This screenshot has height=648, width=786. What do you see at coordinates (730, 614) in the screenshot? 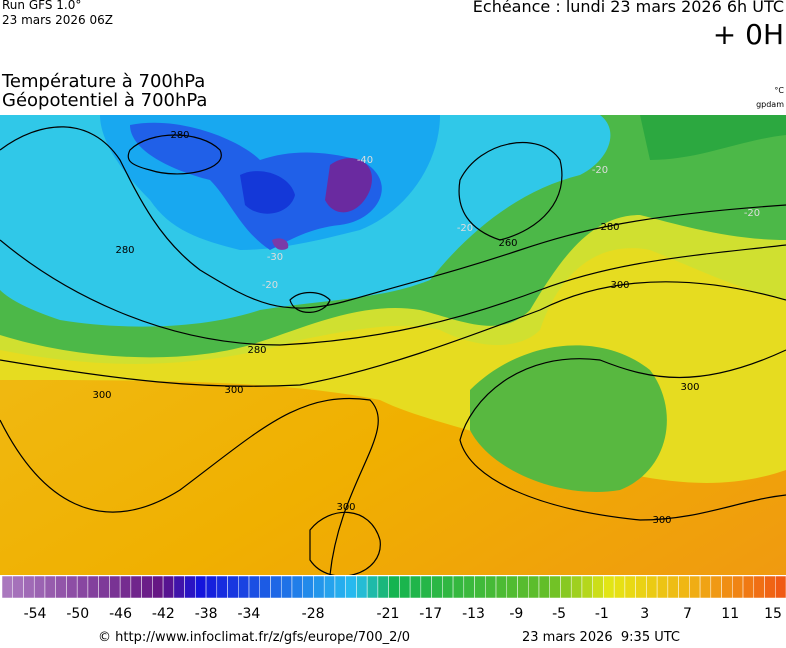
I see `colorbar-tick-label: 11` at bounding box center [730, 614].